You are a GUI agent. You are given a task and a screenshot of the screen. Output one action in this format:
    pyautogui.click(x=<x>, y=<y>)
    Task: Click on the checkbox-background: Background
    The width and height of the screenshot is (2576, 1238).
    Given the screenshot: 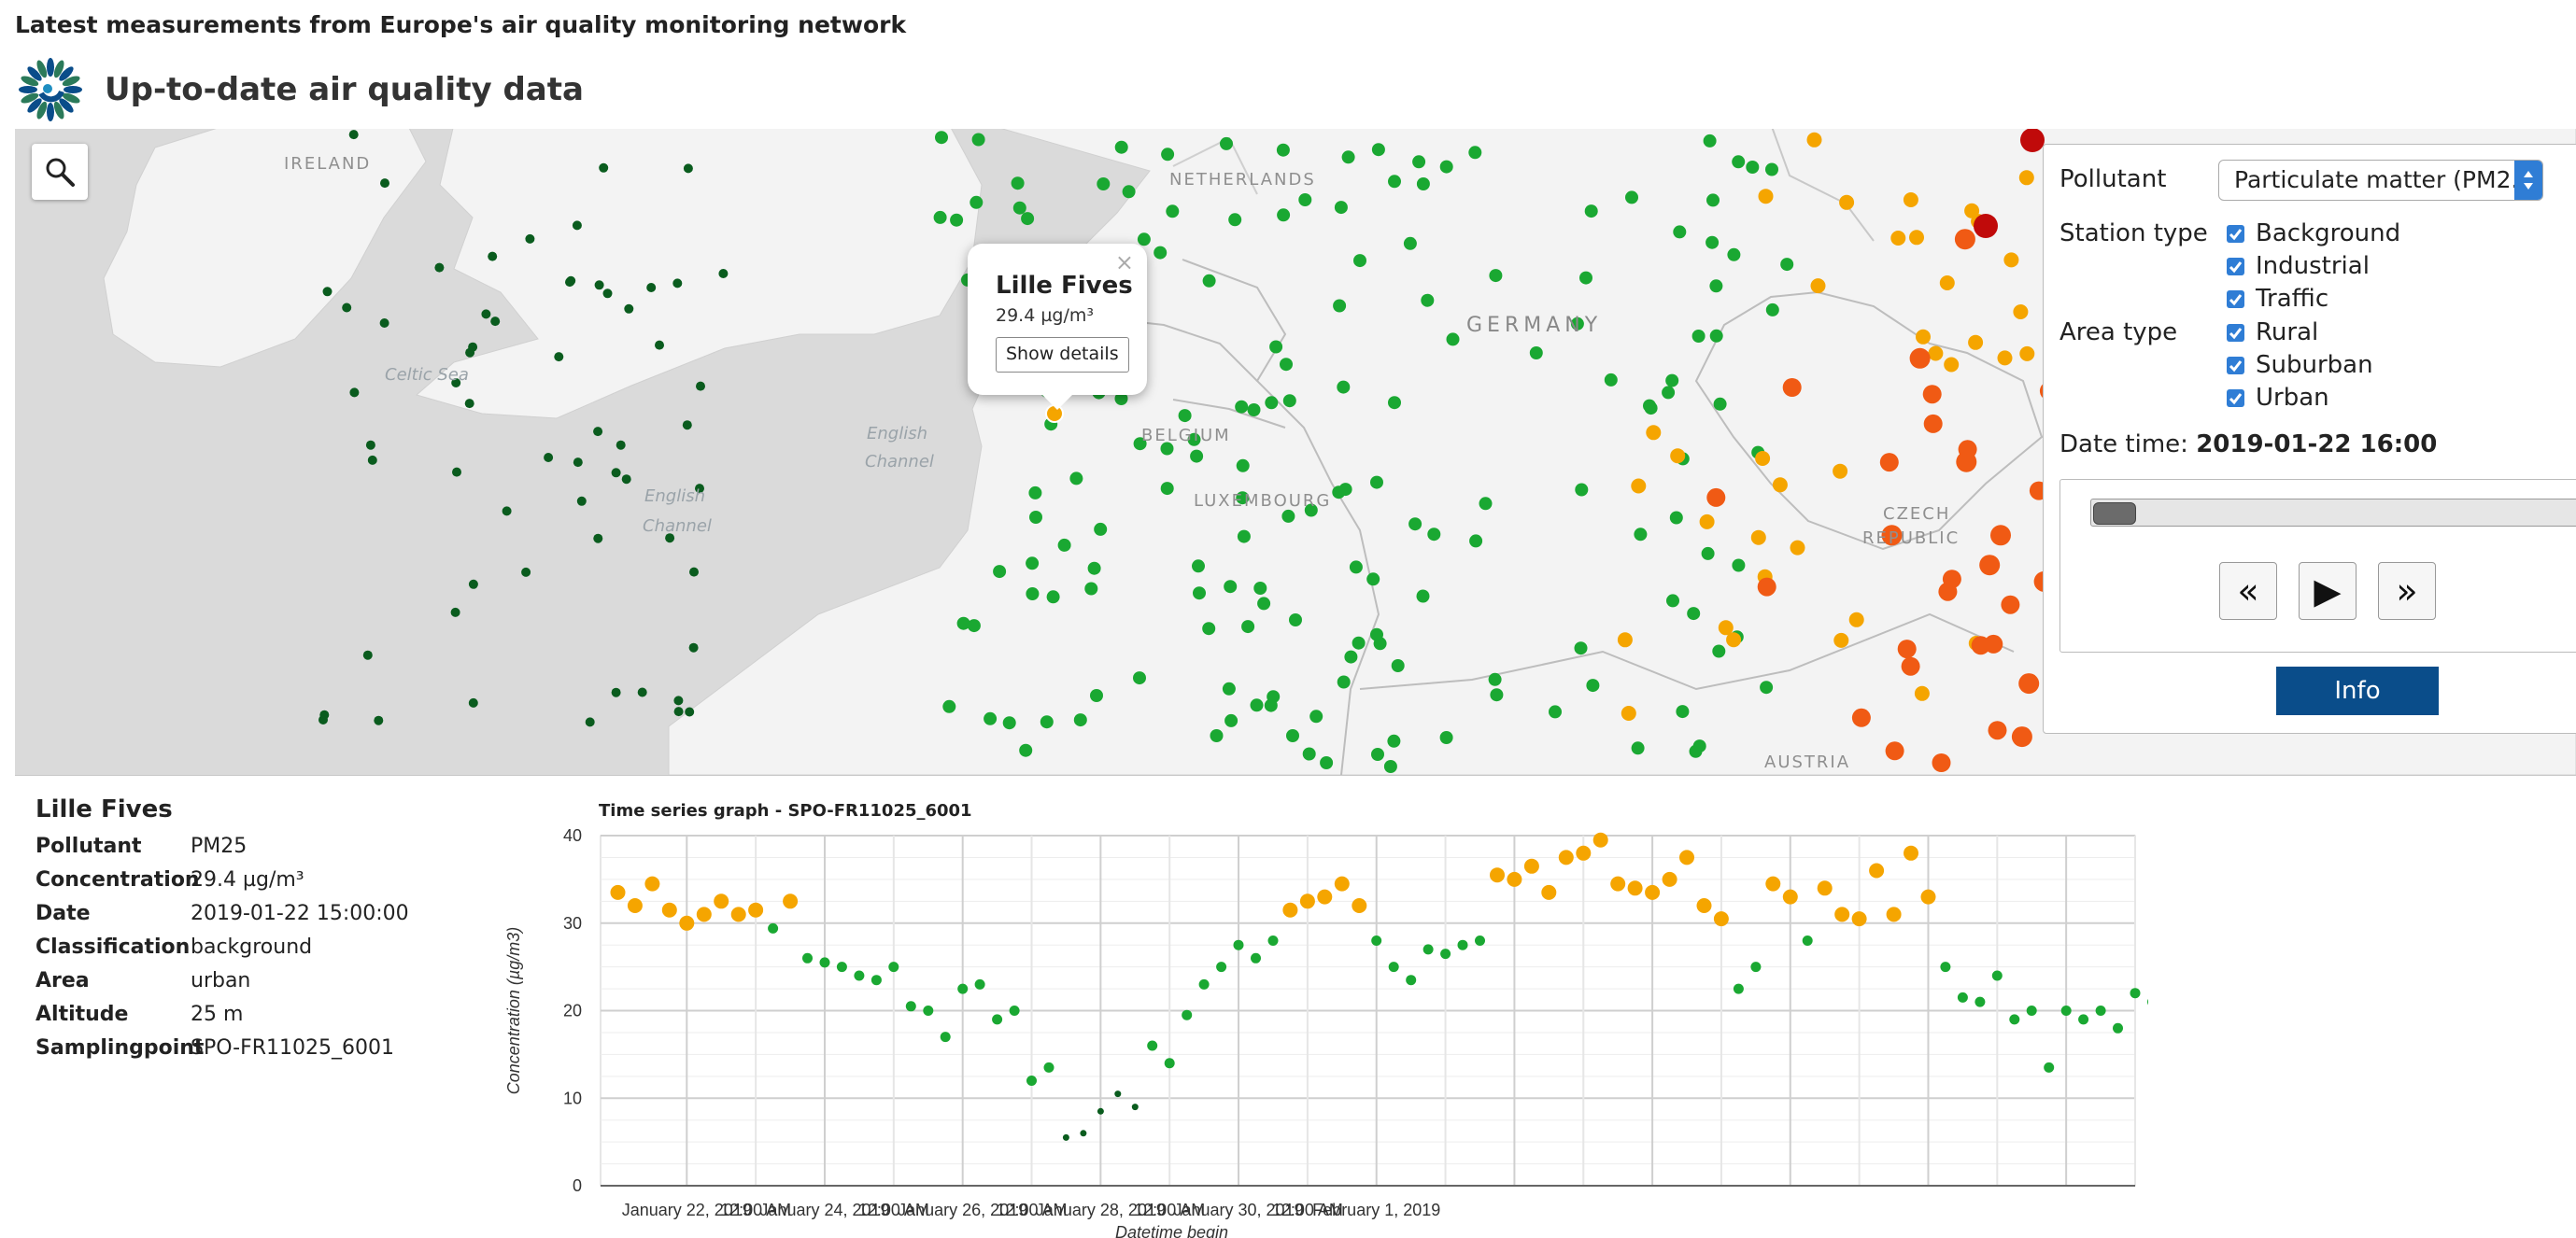 What is the action you would take?
    pyautogui.click(x=2313, y=233)
    